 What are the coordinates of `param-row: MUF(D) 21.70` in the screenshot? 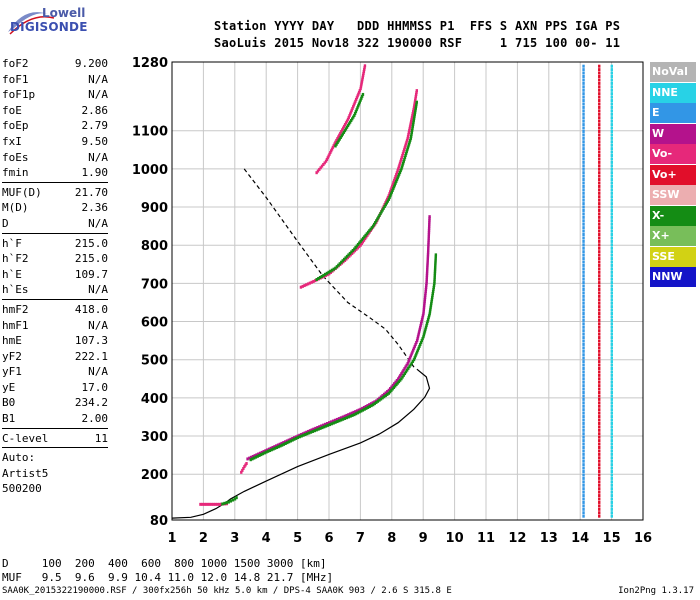 It's located at (55, 193).